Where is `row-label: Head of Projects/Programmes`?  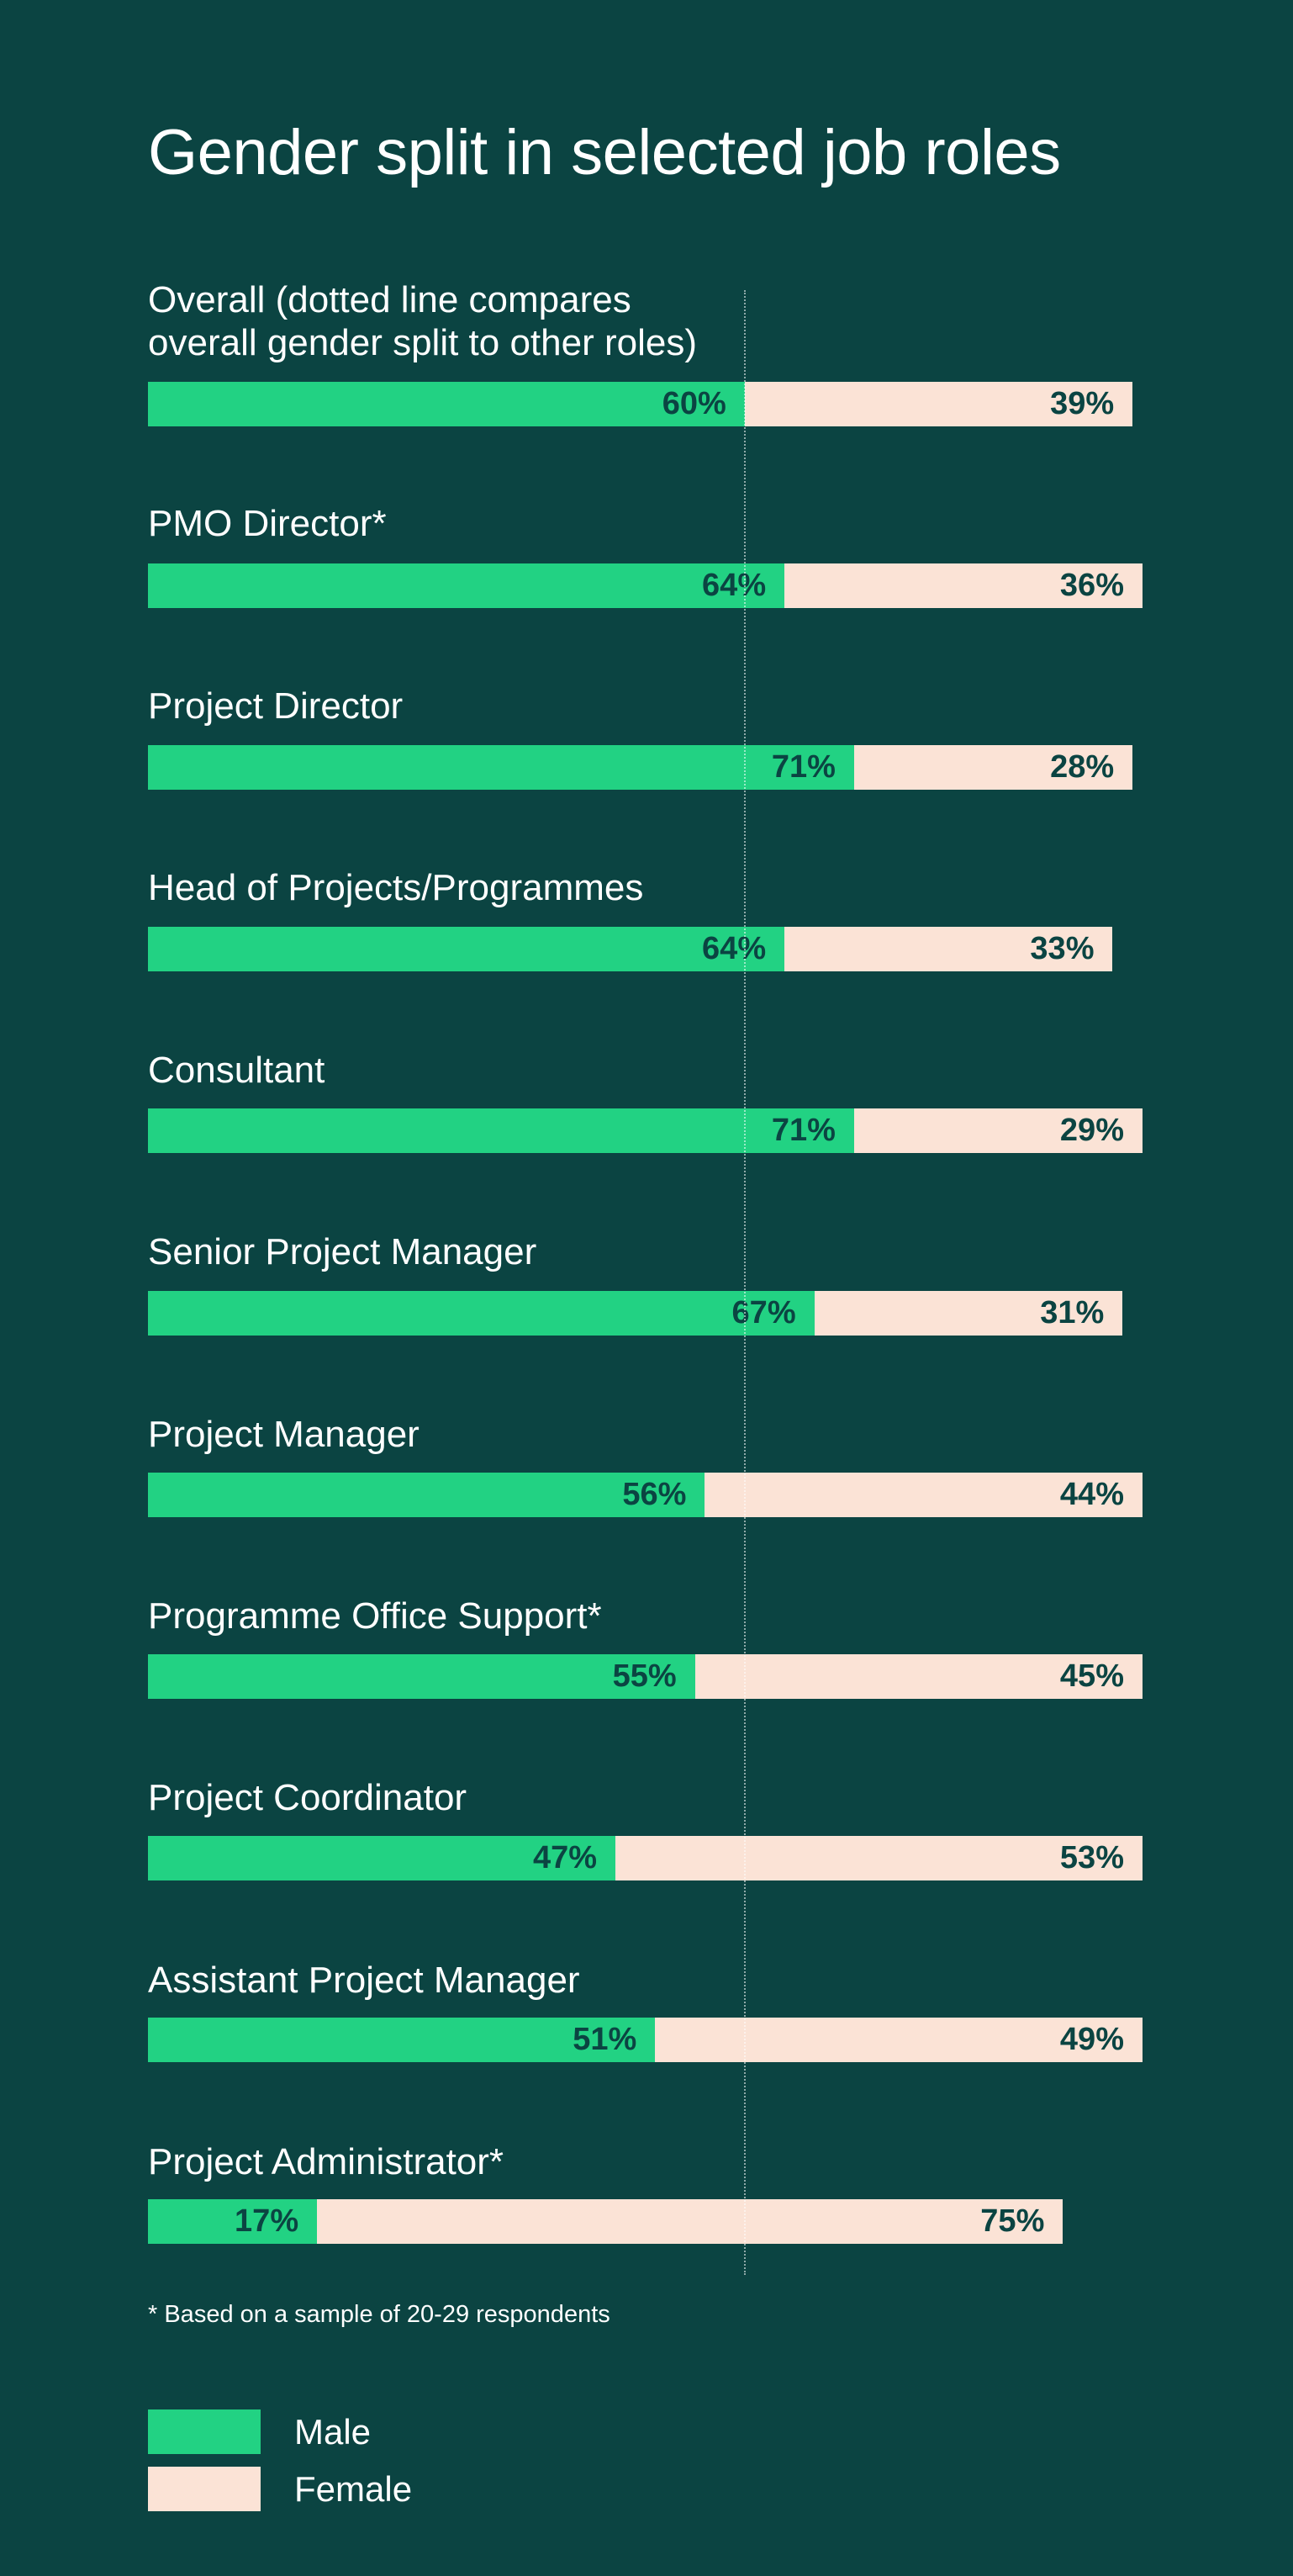 row-label: Head of Projects/Programmes is located at coordinates (396, 887).